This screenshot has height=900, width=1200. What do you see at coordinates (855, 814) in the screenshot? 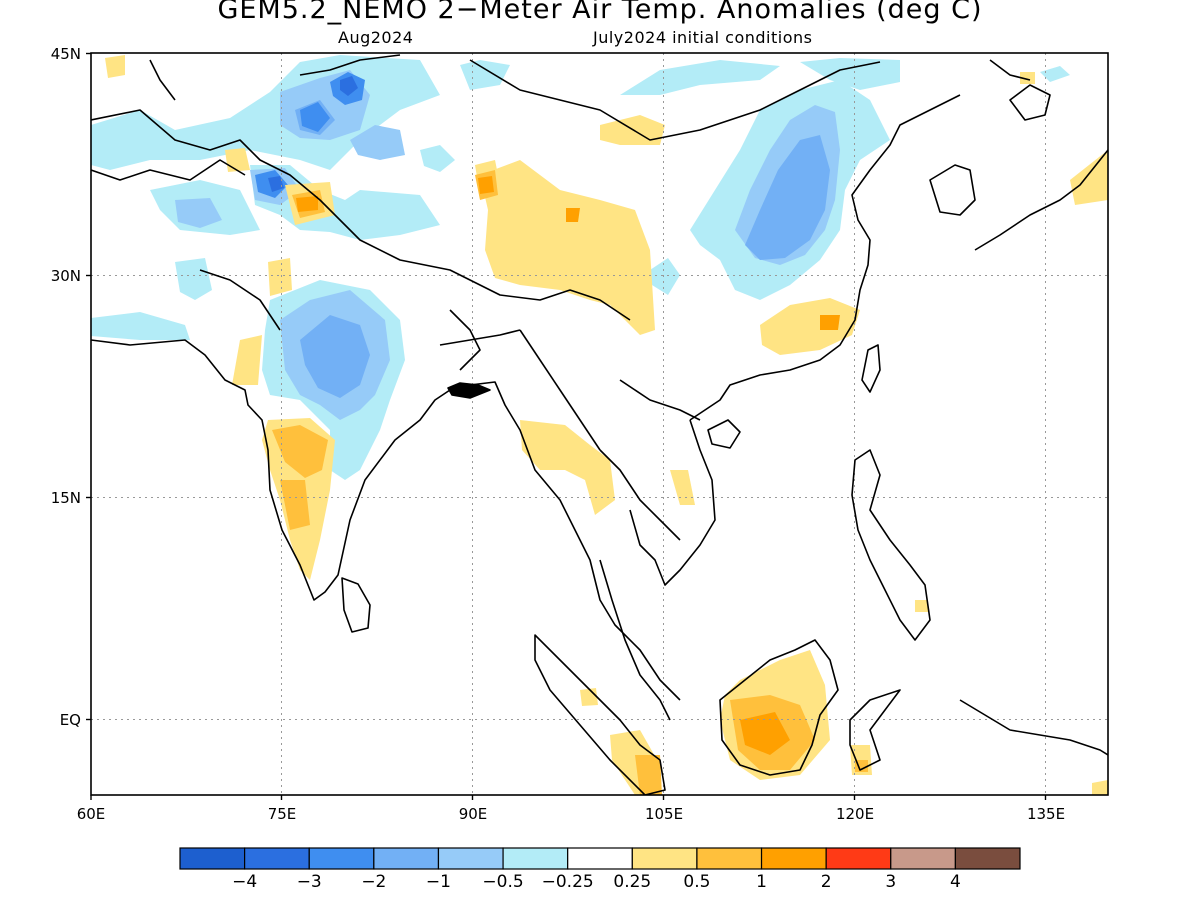
I see `lon-label-120e: 120E` at bounding box center [855, 814].